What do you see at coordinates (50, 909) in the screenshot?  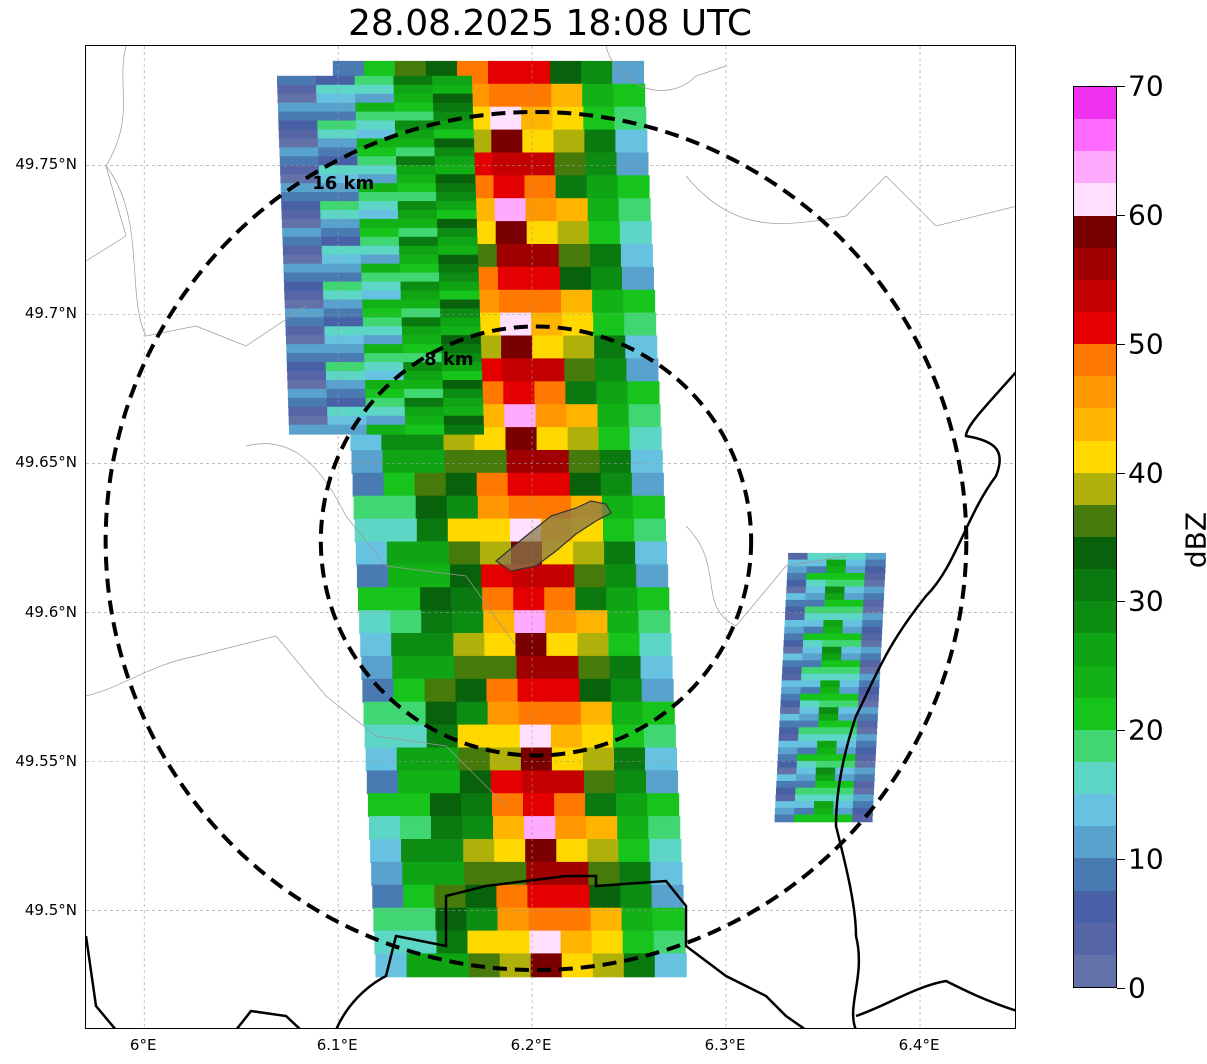 I see `latitude-tick-label: 49.5°N` at bounding box center [50, 909].